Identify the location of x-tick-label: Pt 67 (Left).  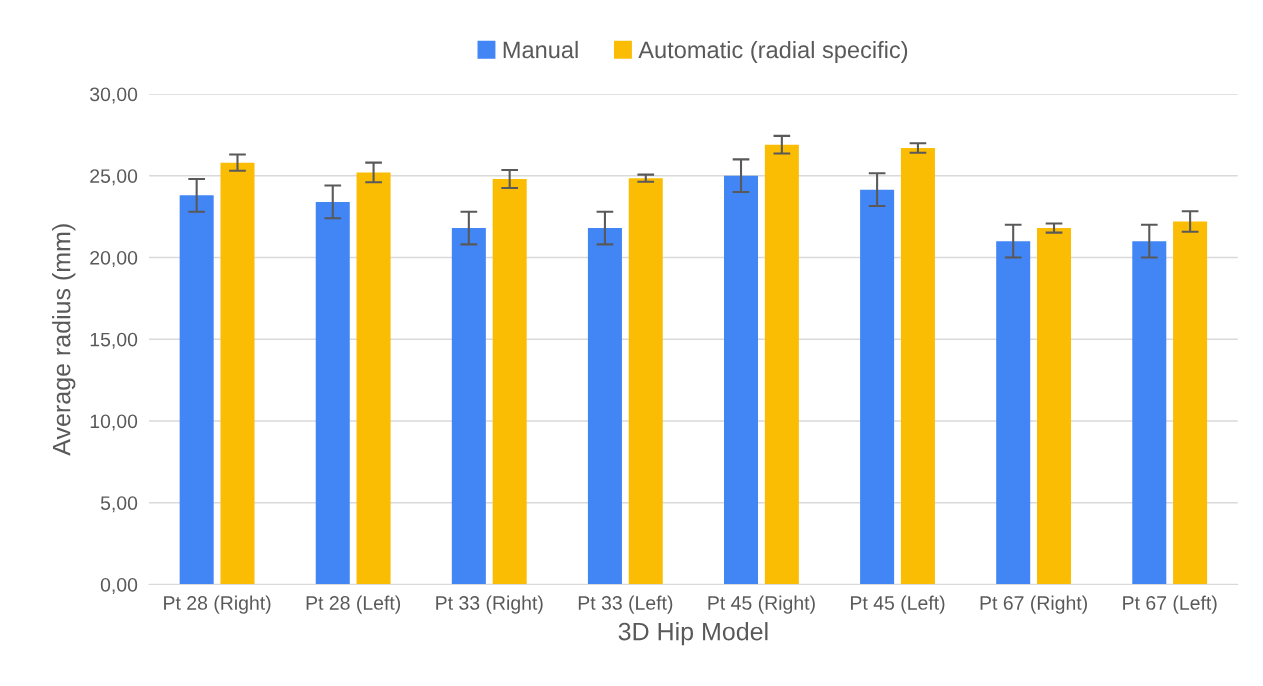
(1170, 604).